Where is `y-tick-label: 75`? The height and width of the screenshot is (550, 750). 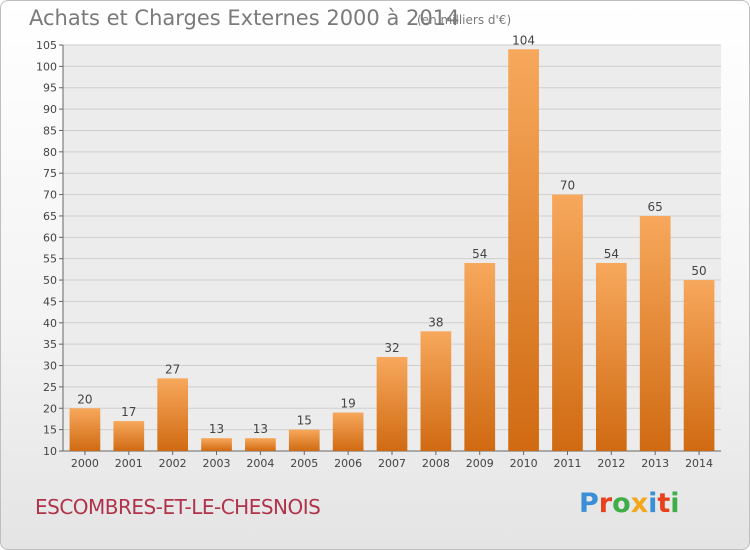 y-tick-label: 75 is located at coordinates (50, 173).